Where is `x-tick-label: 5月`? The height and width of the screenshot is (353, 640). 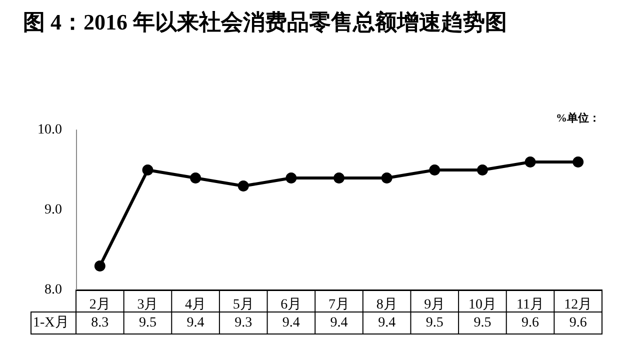 x-tick-label: 5月 is located at coordinates (243, 305).